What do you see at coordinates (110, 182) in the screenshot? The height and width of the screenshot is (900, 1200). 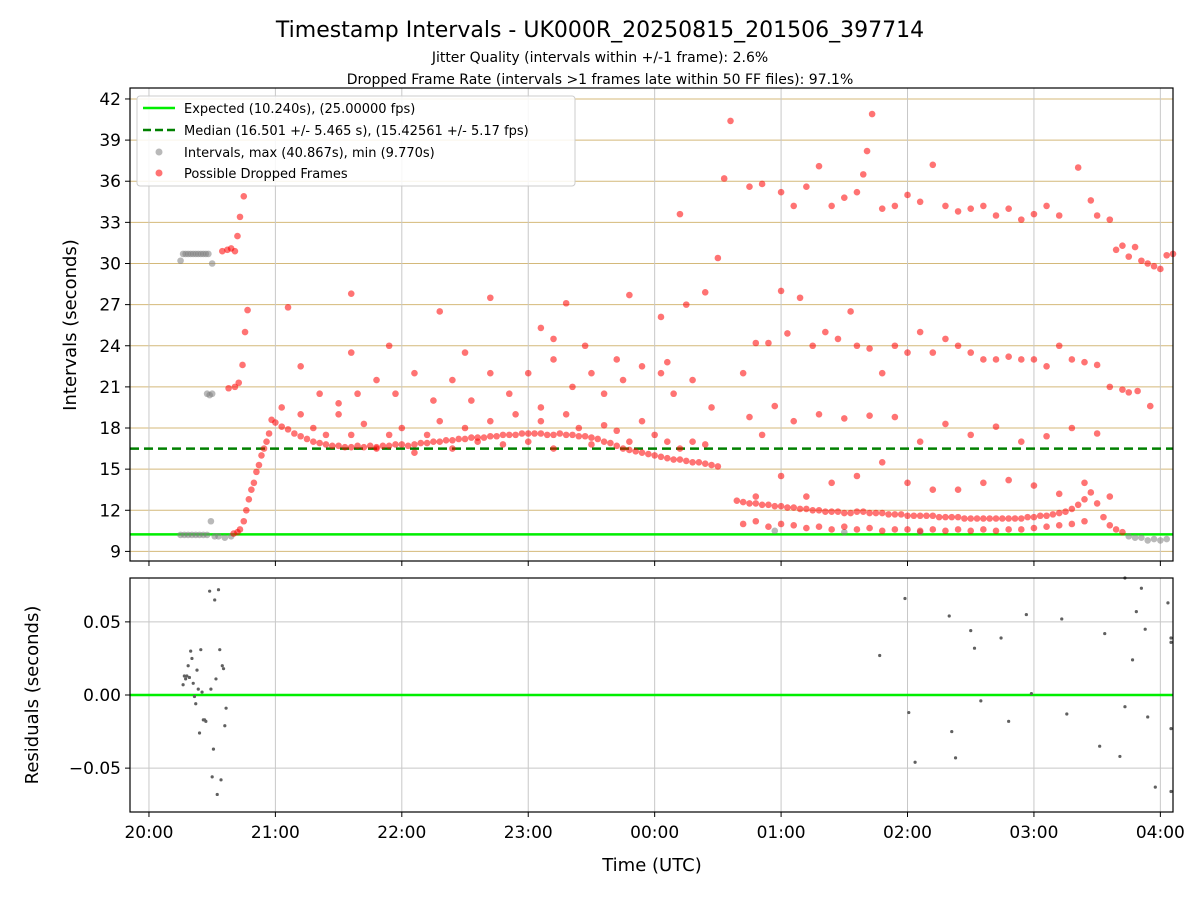 I see `intervals-y-tick-label: 36` at bounding box center [110, 182].